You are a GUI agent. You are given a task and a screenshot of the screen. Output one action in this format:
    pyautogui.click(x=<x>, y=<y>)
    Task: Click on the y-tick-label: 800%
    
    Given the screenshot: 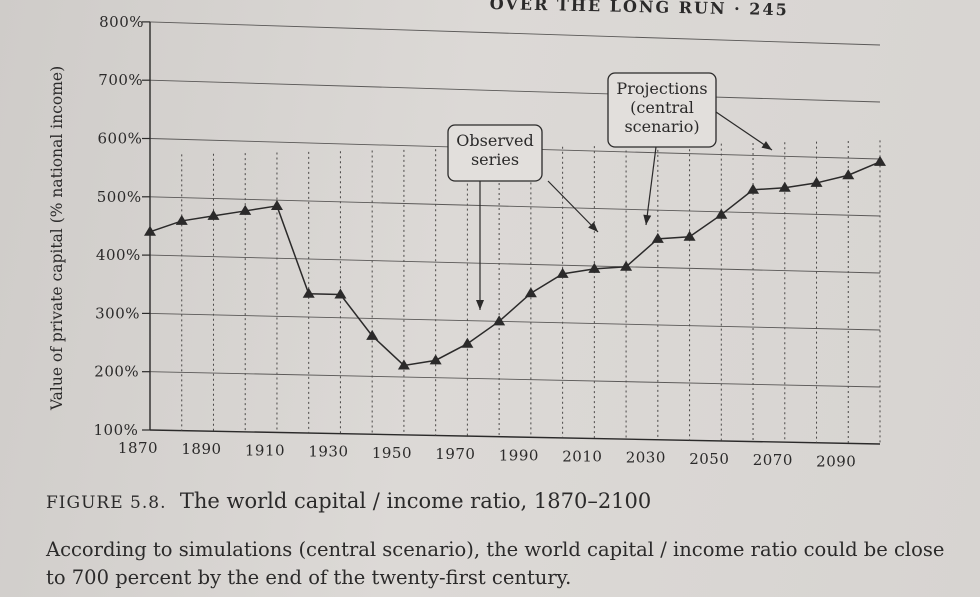 What is the action you would take?
    pyautogui.click(x=121, y=22)
    